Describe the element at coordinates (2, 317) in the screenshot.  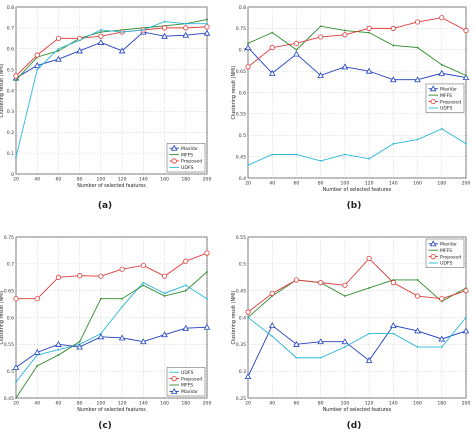
I see `y-axis-label: Clustering result (NMI)` at that location.